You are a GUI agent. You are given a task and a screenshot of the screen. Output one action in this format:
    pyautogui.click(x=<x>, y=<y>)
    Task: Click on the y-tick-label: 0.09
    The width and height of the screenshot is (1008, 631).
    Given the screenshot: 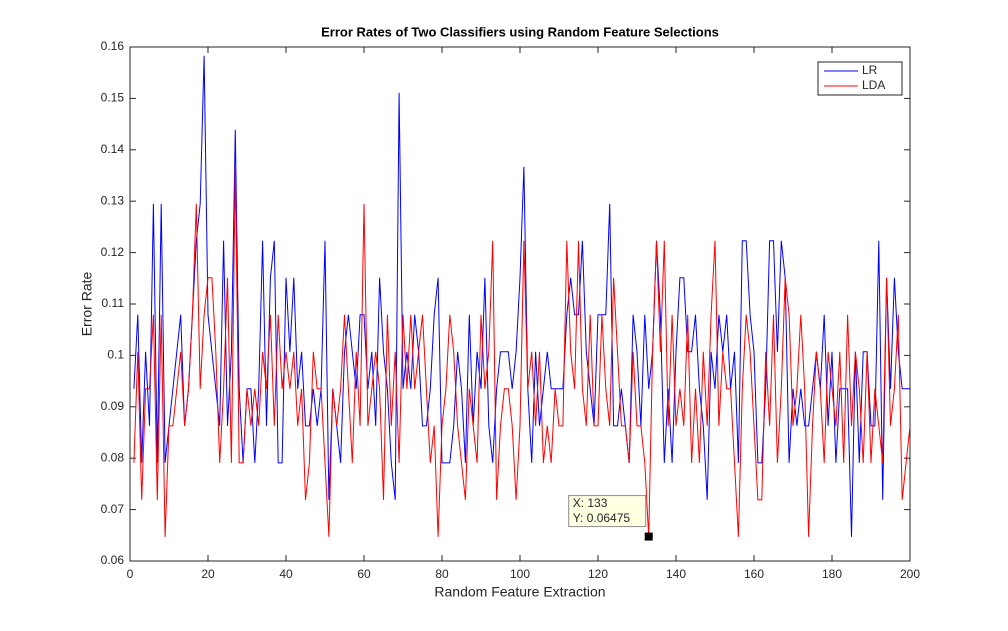 What is the action you would take?
    pyautogui.click(x=113, y=406)
    